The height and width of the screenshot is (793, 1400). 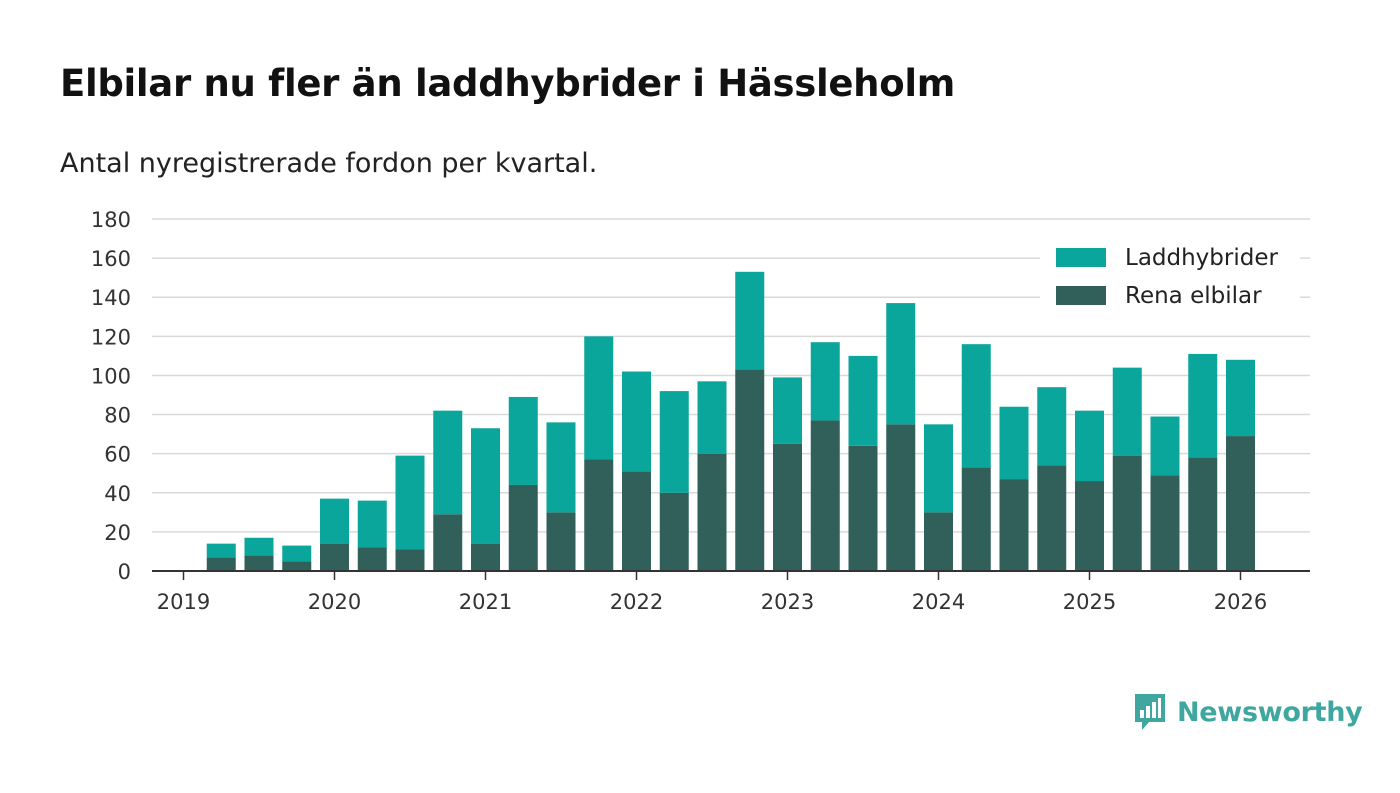 What do you see at coordinates (329, 163) in the screenshot?
I see `chart-subtitle: Antal nyregistrerade fordon per kvartal.` at bounding box center [329, 163].